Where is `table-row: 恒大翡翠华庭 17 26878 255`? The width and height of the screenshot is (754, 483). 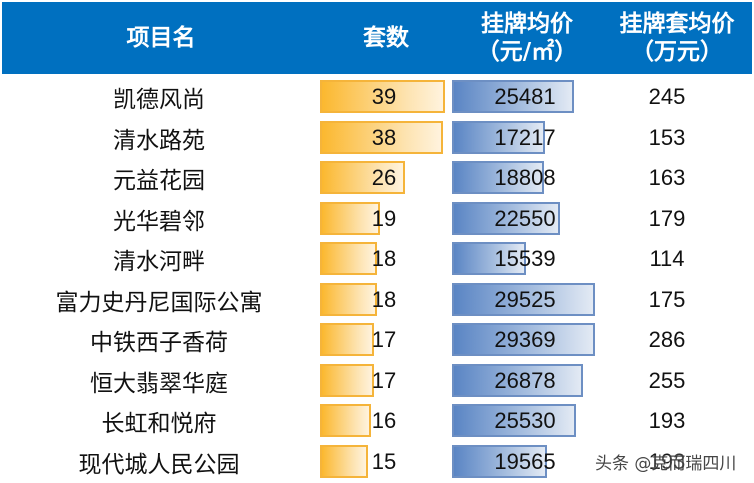
table-row: 恒大翡翠华庭 17 26878 255 is located at coordinates (377, 381).